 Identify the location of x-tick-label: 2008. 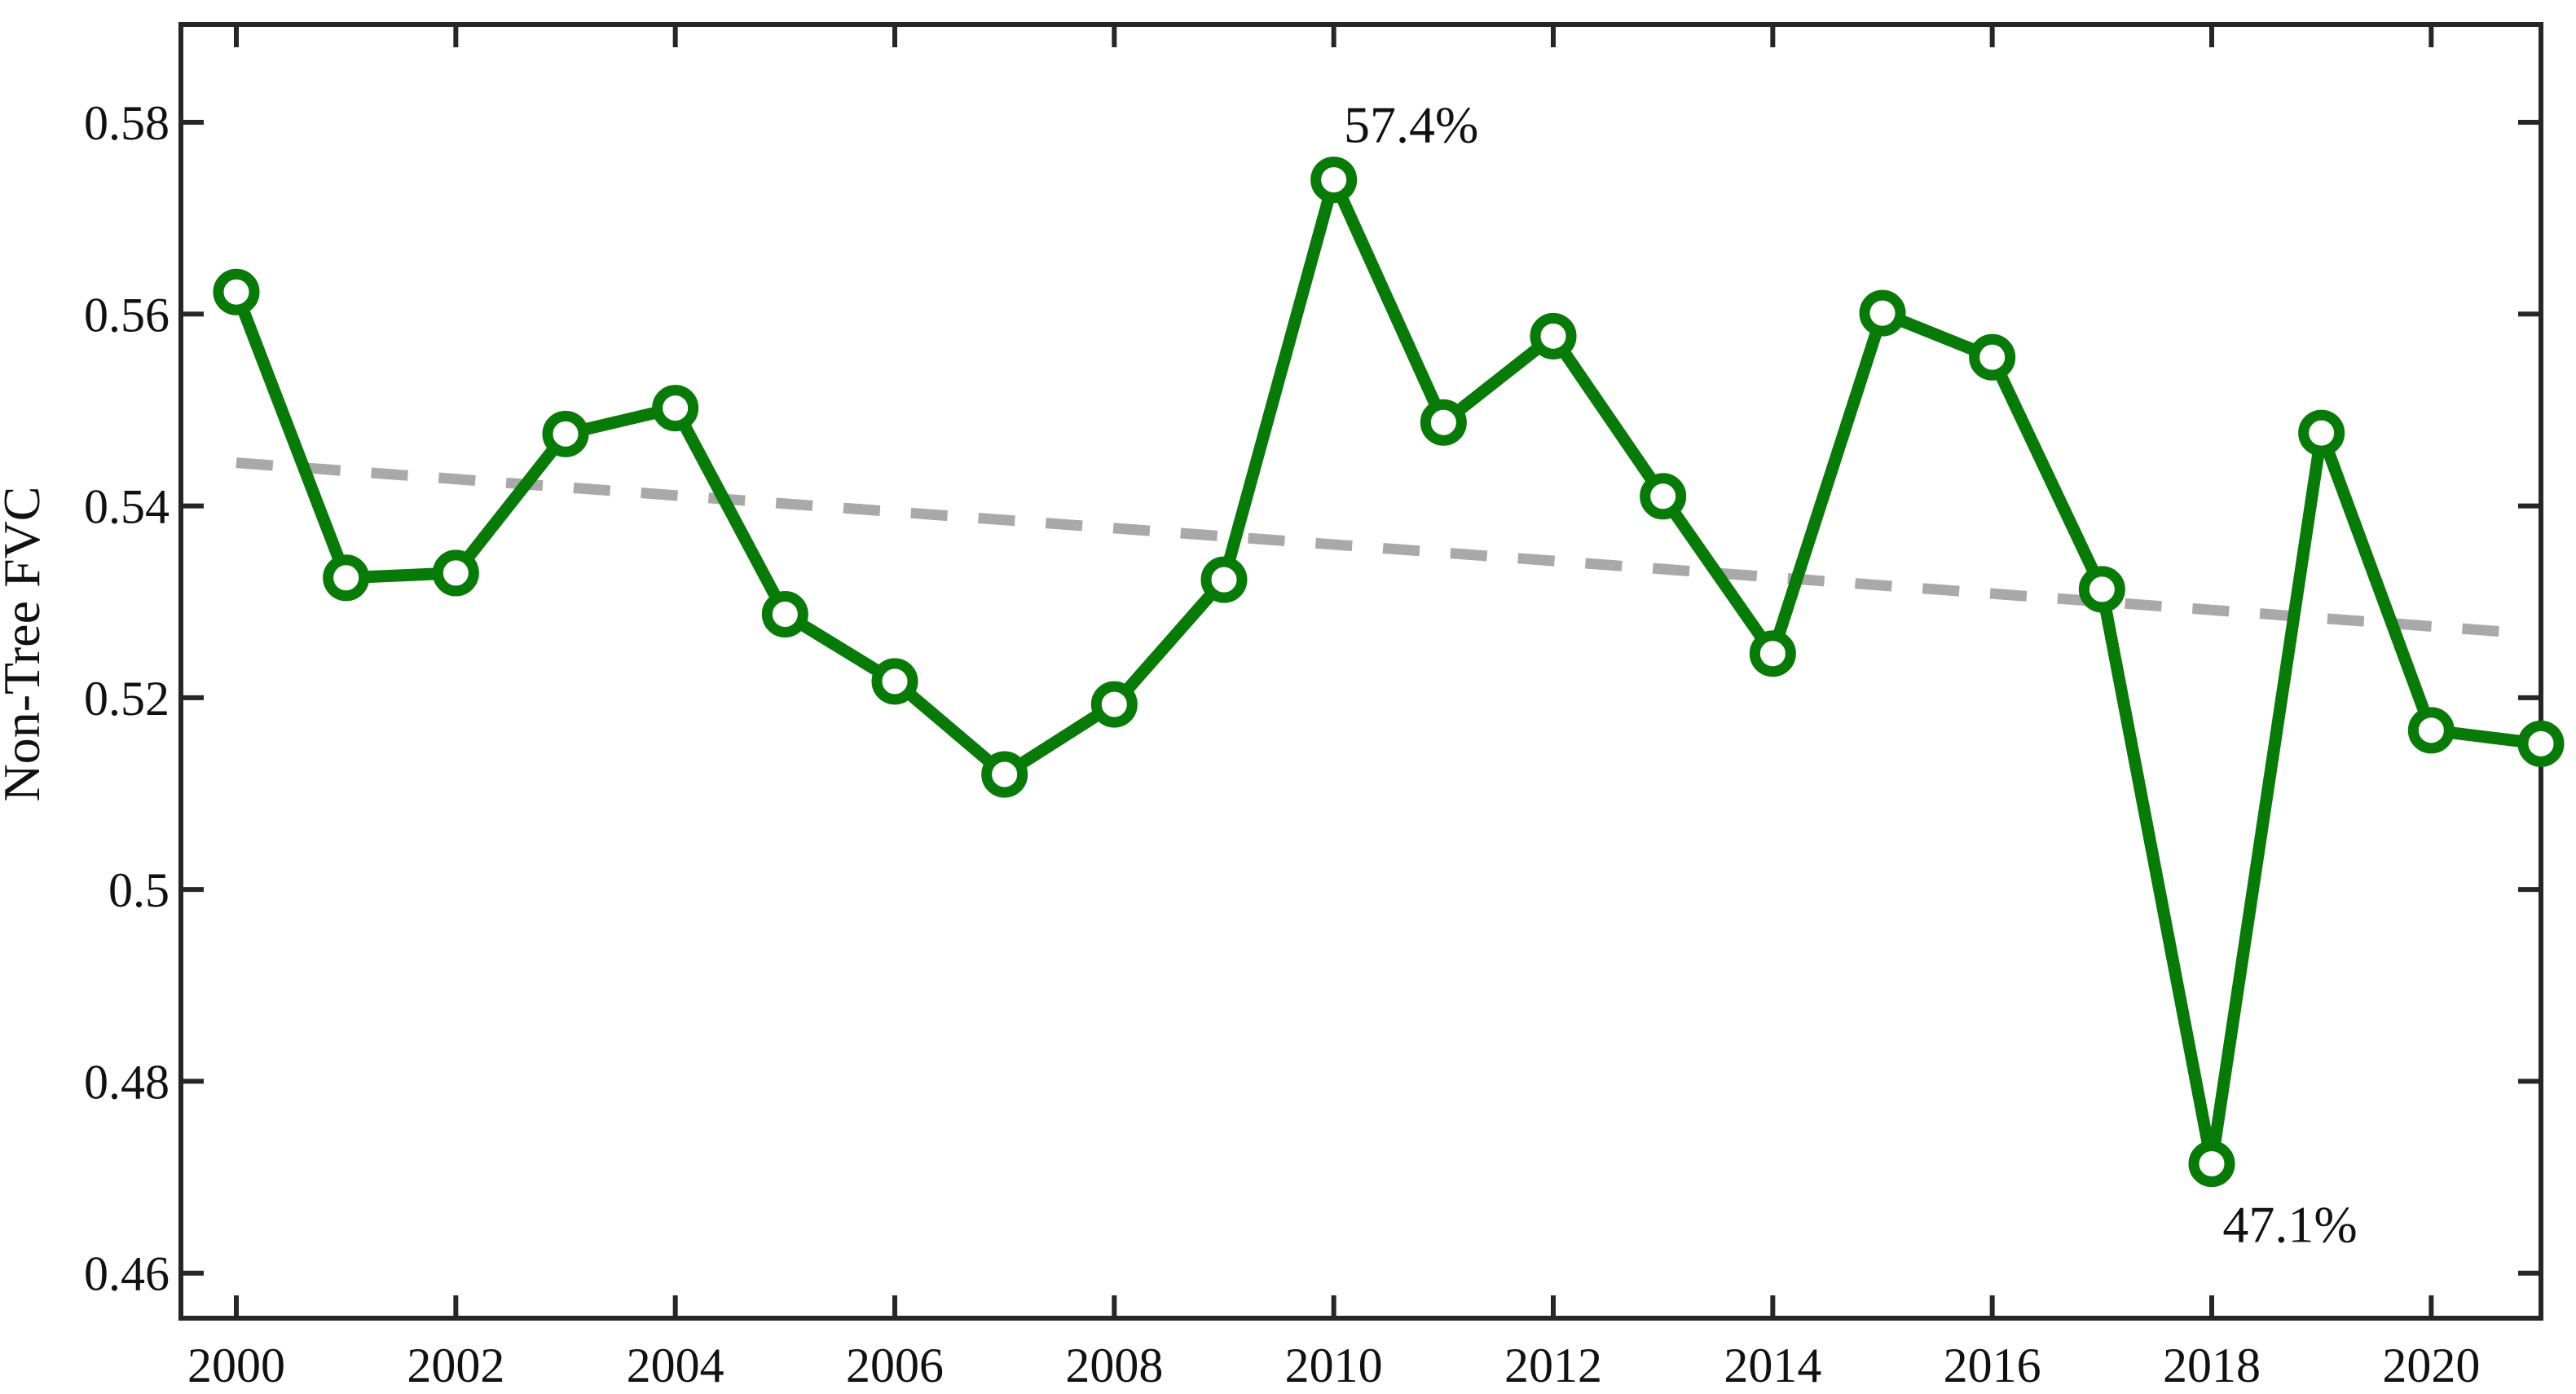
(1114, 1366).